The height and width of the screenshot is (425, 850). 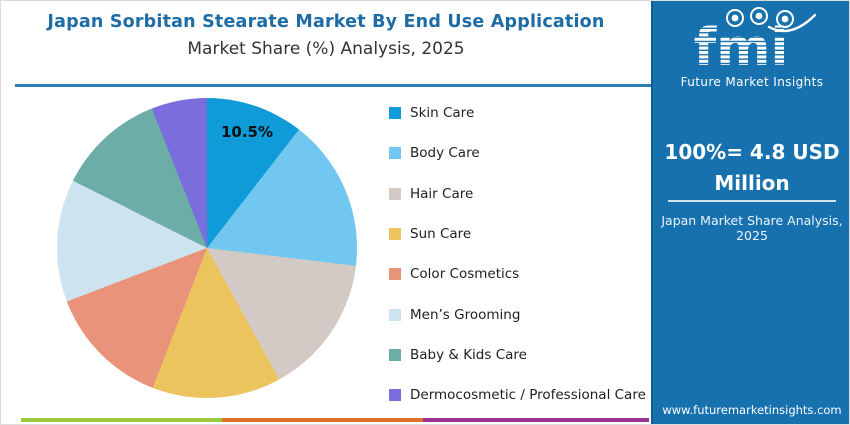 I want to click on legend-item: Sun Care, so click(x=519, y=234).